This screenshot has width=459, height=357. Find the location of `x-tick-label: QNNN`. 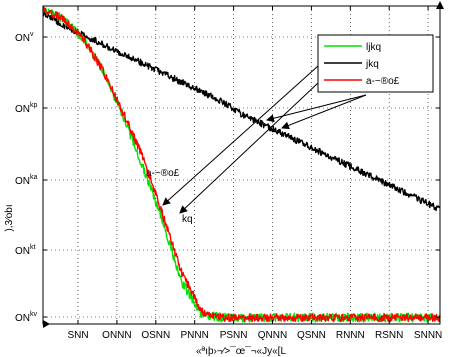

x-tick-label: QNNN is located at coordinates (272, 335).